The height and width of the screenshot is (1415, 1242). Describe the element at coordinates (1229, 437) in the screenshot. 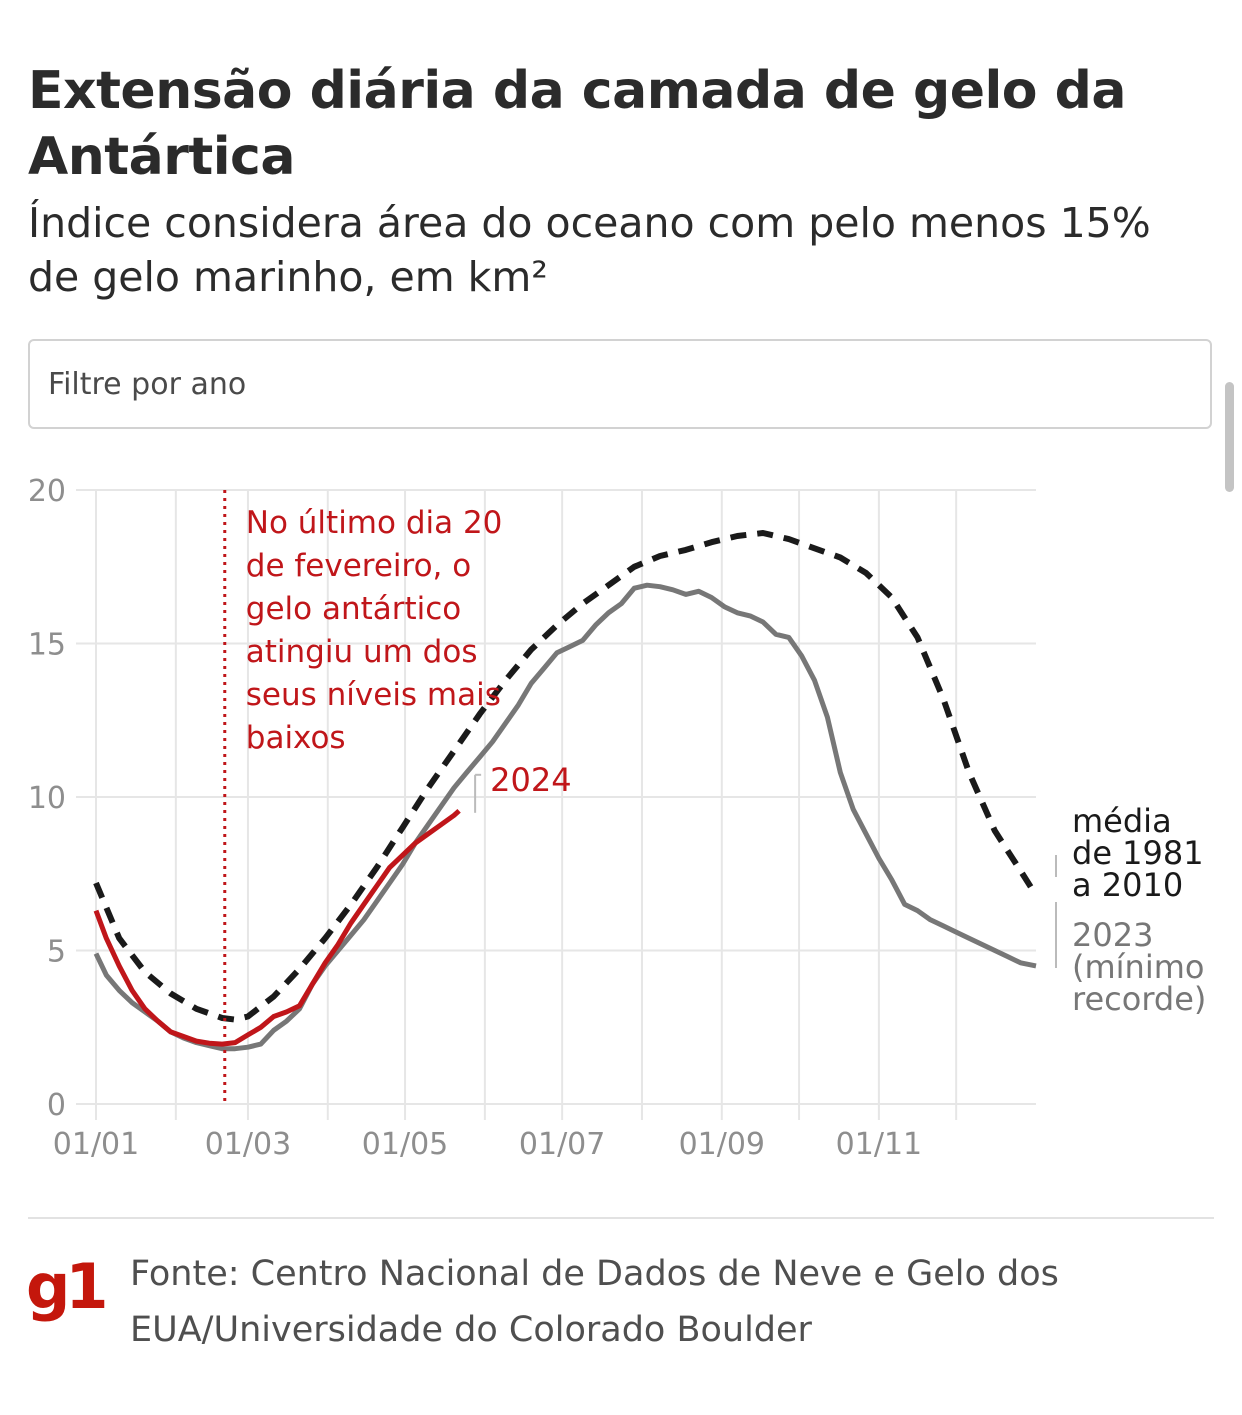

I see `scrollbar-thumb` at that location.